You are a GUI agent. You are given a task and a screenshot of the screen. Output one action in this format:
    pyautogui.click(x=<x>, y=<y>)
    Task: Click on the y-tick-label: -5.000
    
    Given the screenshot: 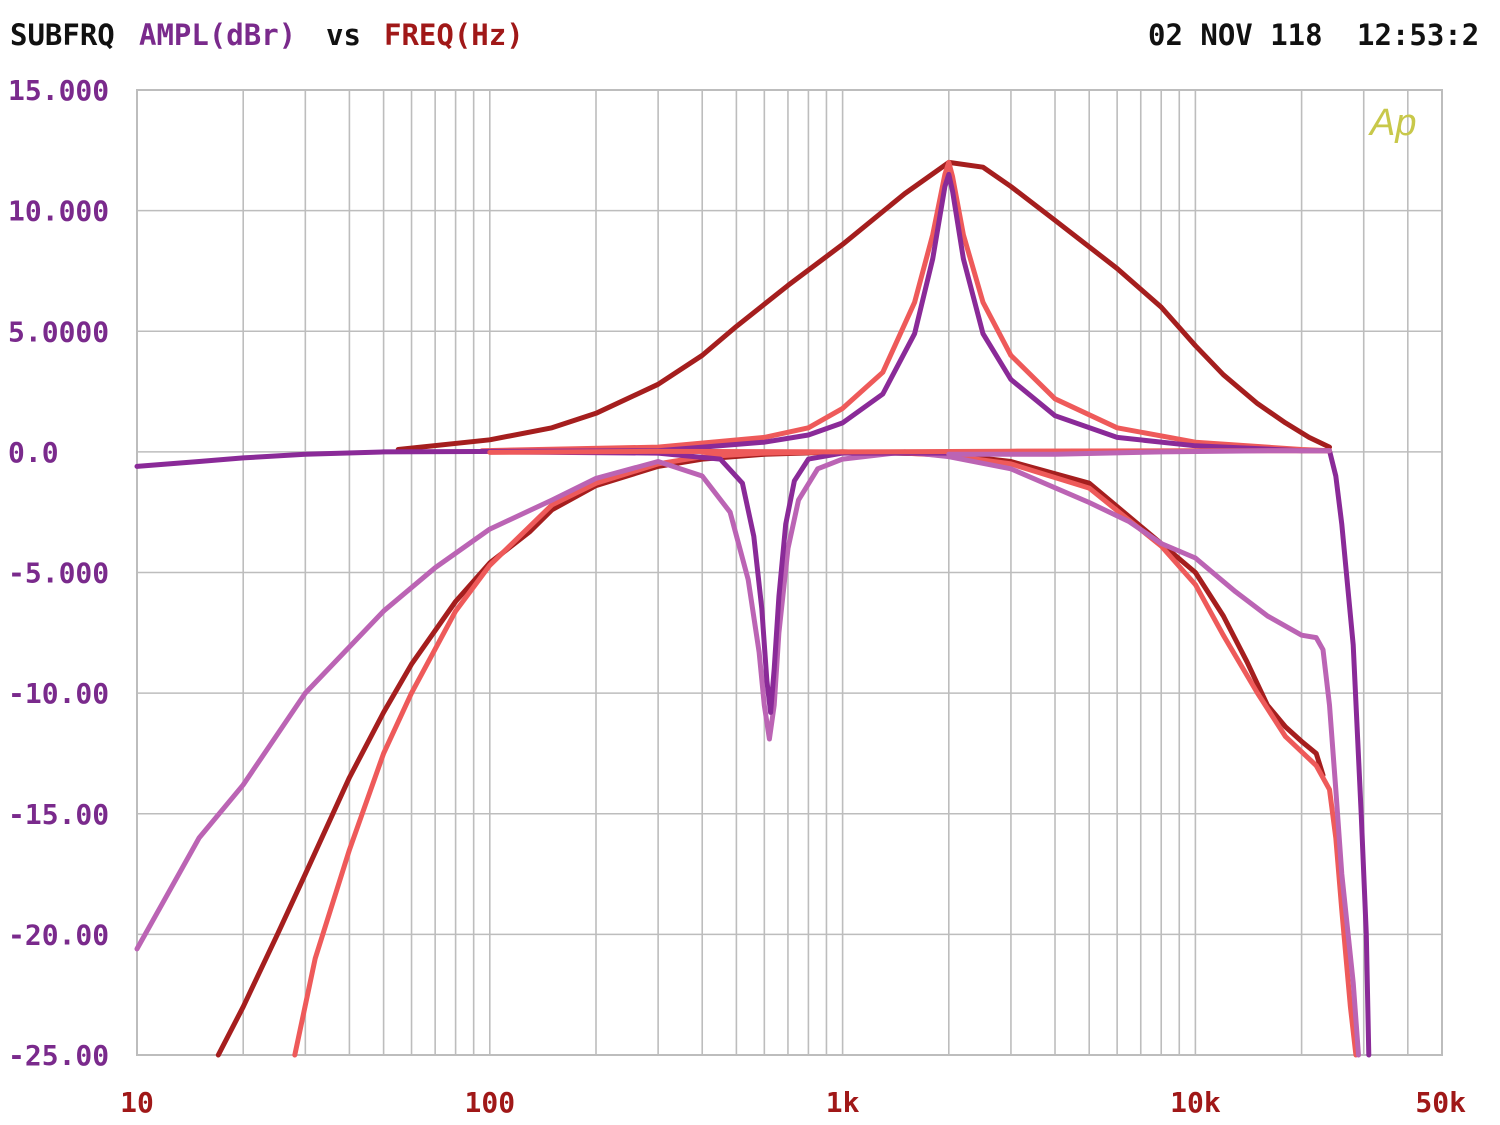 What is the action you would take?
    pyautogui.click(x=58, y=573)
    